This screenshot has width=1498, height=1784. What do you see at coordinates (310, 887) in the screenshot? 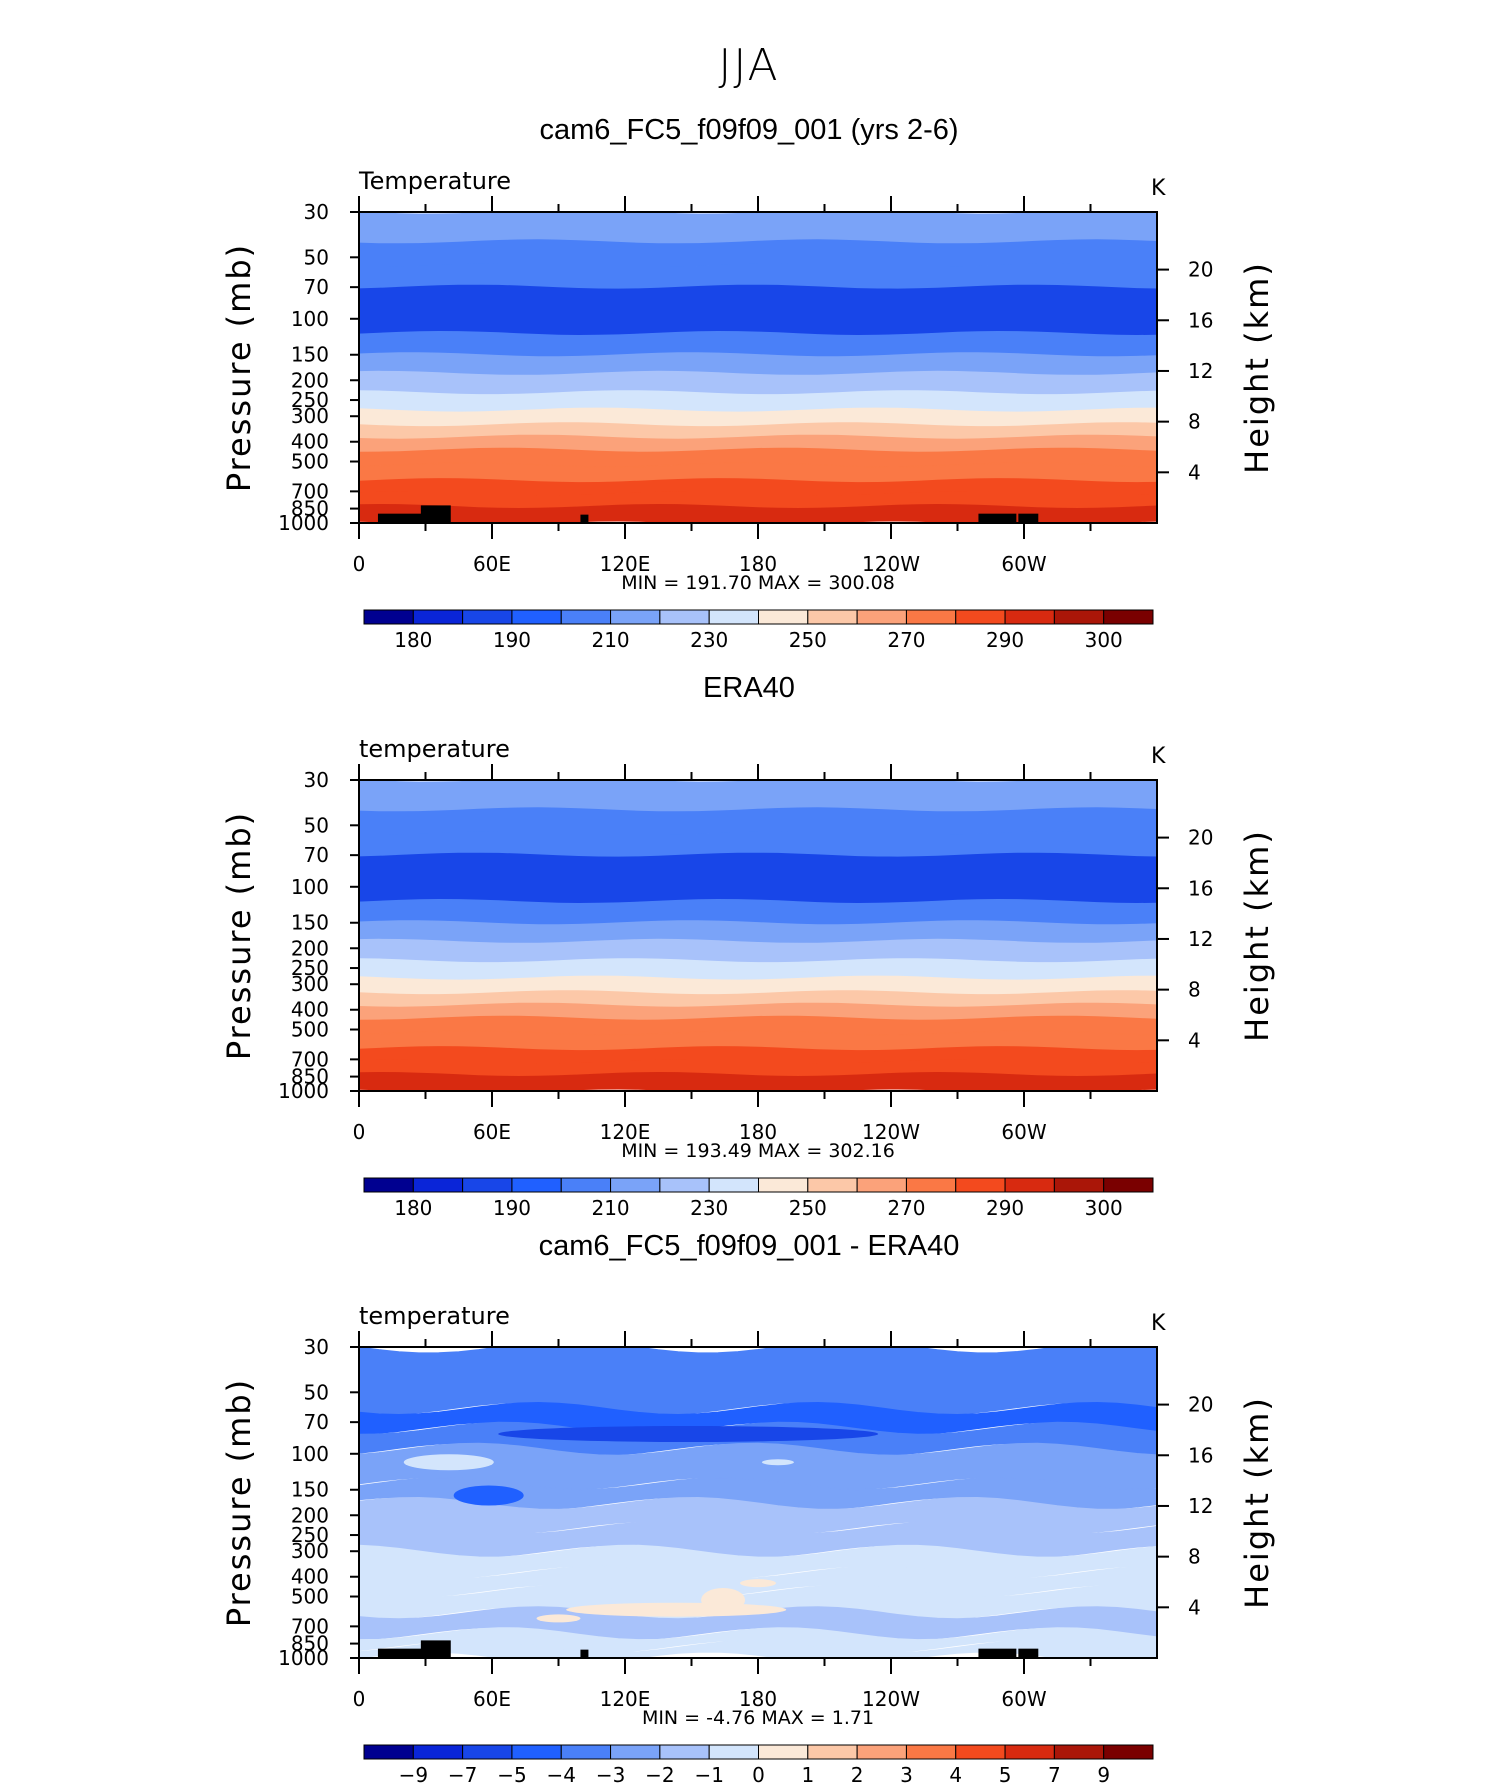
I see `pressure-tick-label: 100` at bounding box center [310, 887].